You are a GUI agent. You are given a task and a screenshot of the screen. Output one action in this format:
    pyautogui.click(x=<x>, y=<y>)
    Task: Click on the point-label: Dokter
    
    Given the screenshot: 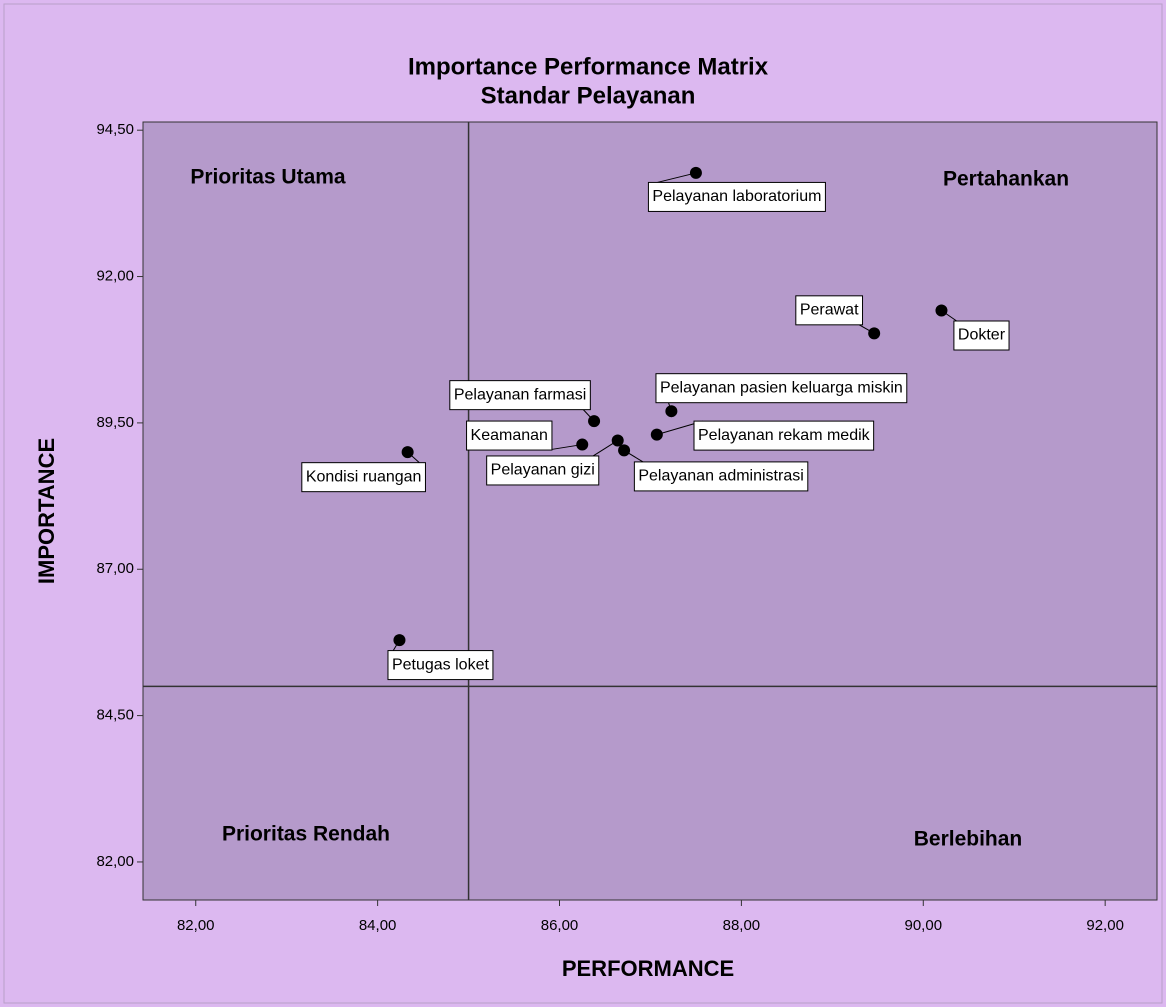 What is the action you would take?
    pyautogui.click(x=982, y=335)
    